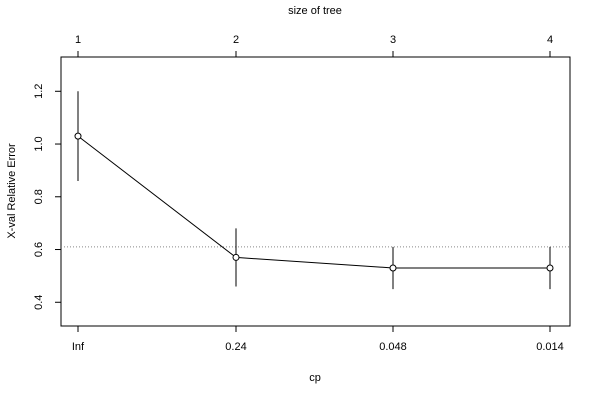 The image size is (599, 400). What do you see at coordinates (550, 40) in the screenshot?
I see `top-tick-label: 4` at bounding box center [550, 40].